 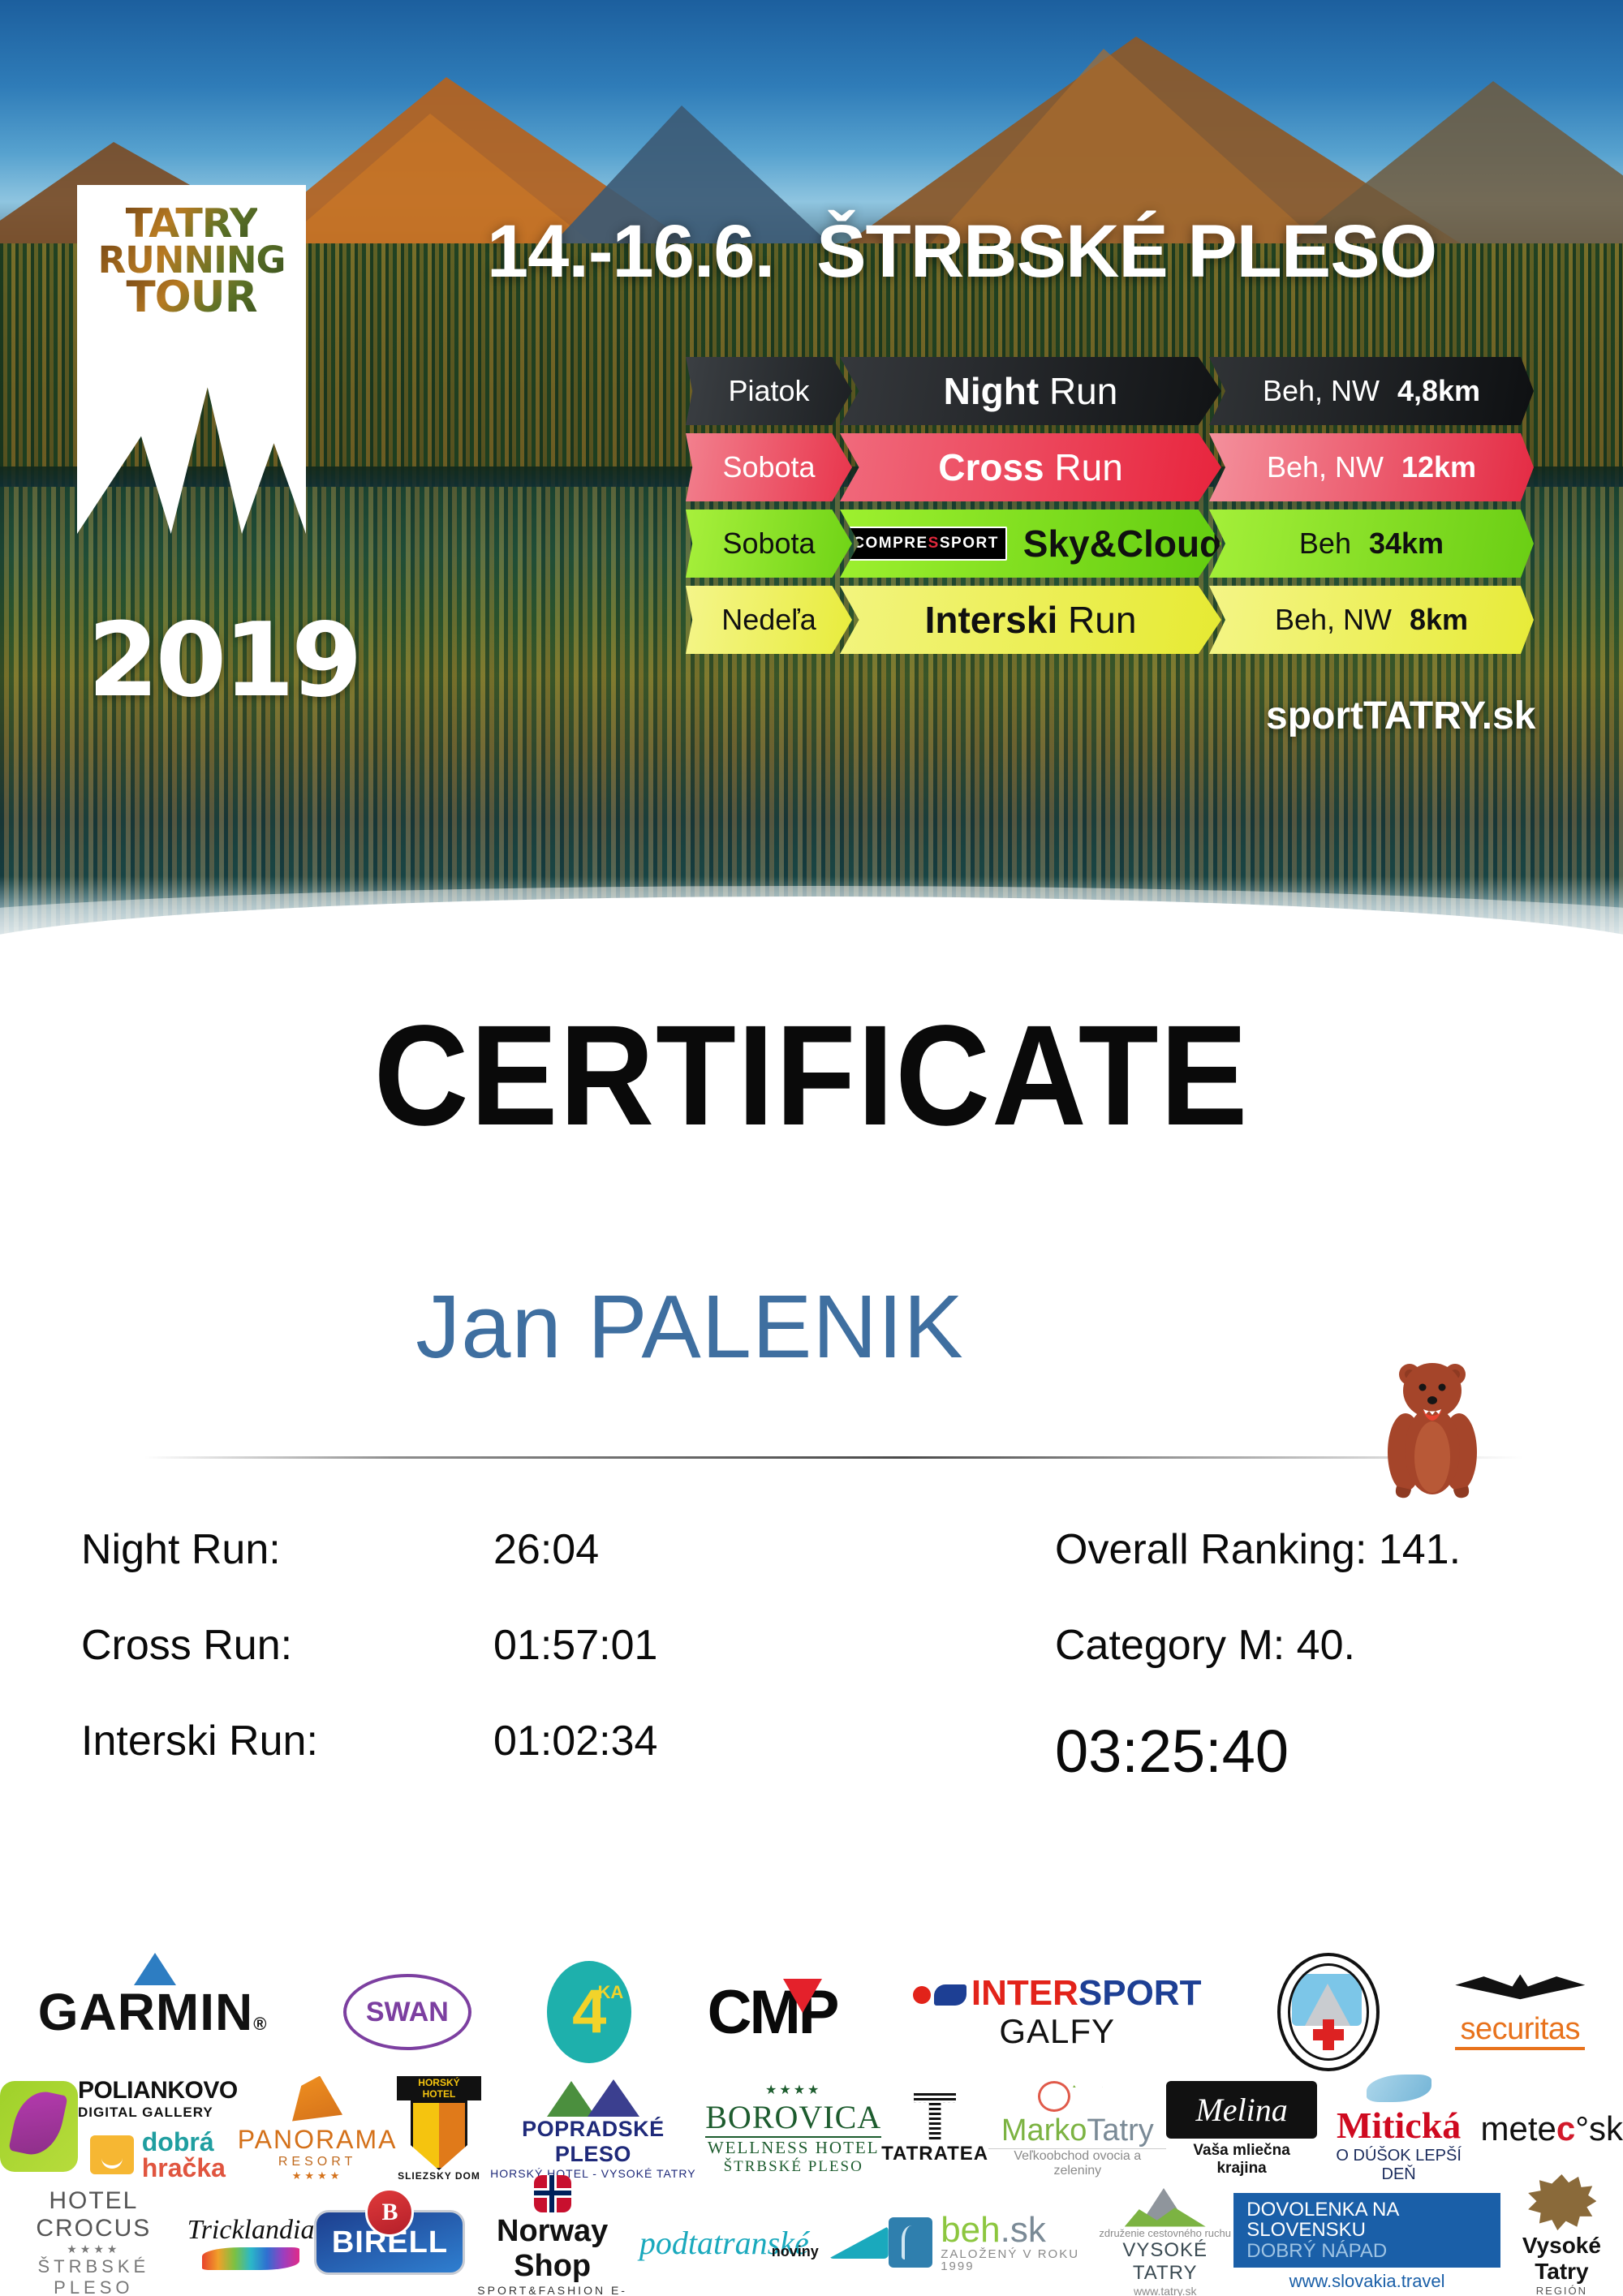 I want to click on logo-line-2: RUNNING, so click(x=191, y=260).